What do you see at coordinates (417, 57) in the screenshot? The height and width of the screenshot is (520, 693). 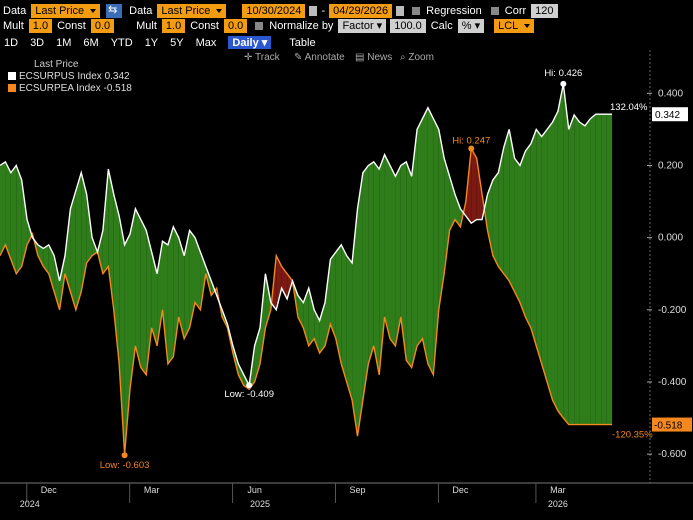 I see `zoom-tool: ⌕ Zoom` at bounding box center [417, 57].